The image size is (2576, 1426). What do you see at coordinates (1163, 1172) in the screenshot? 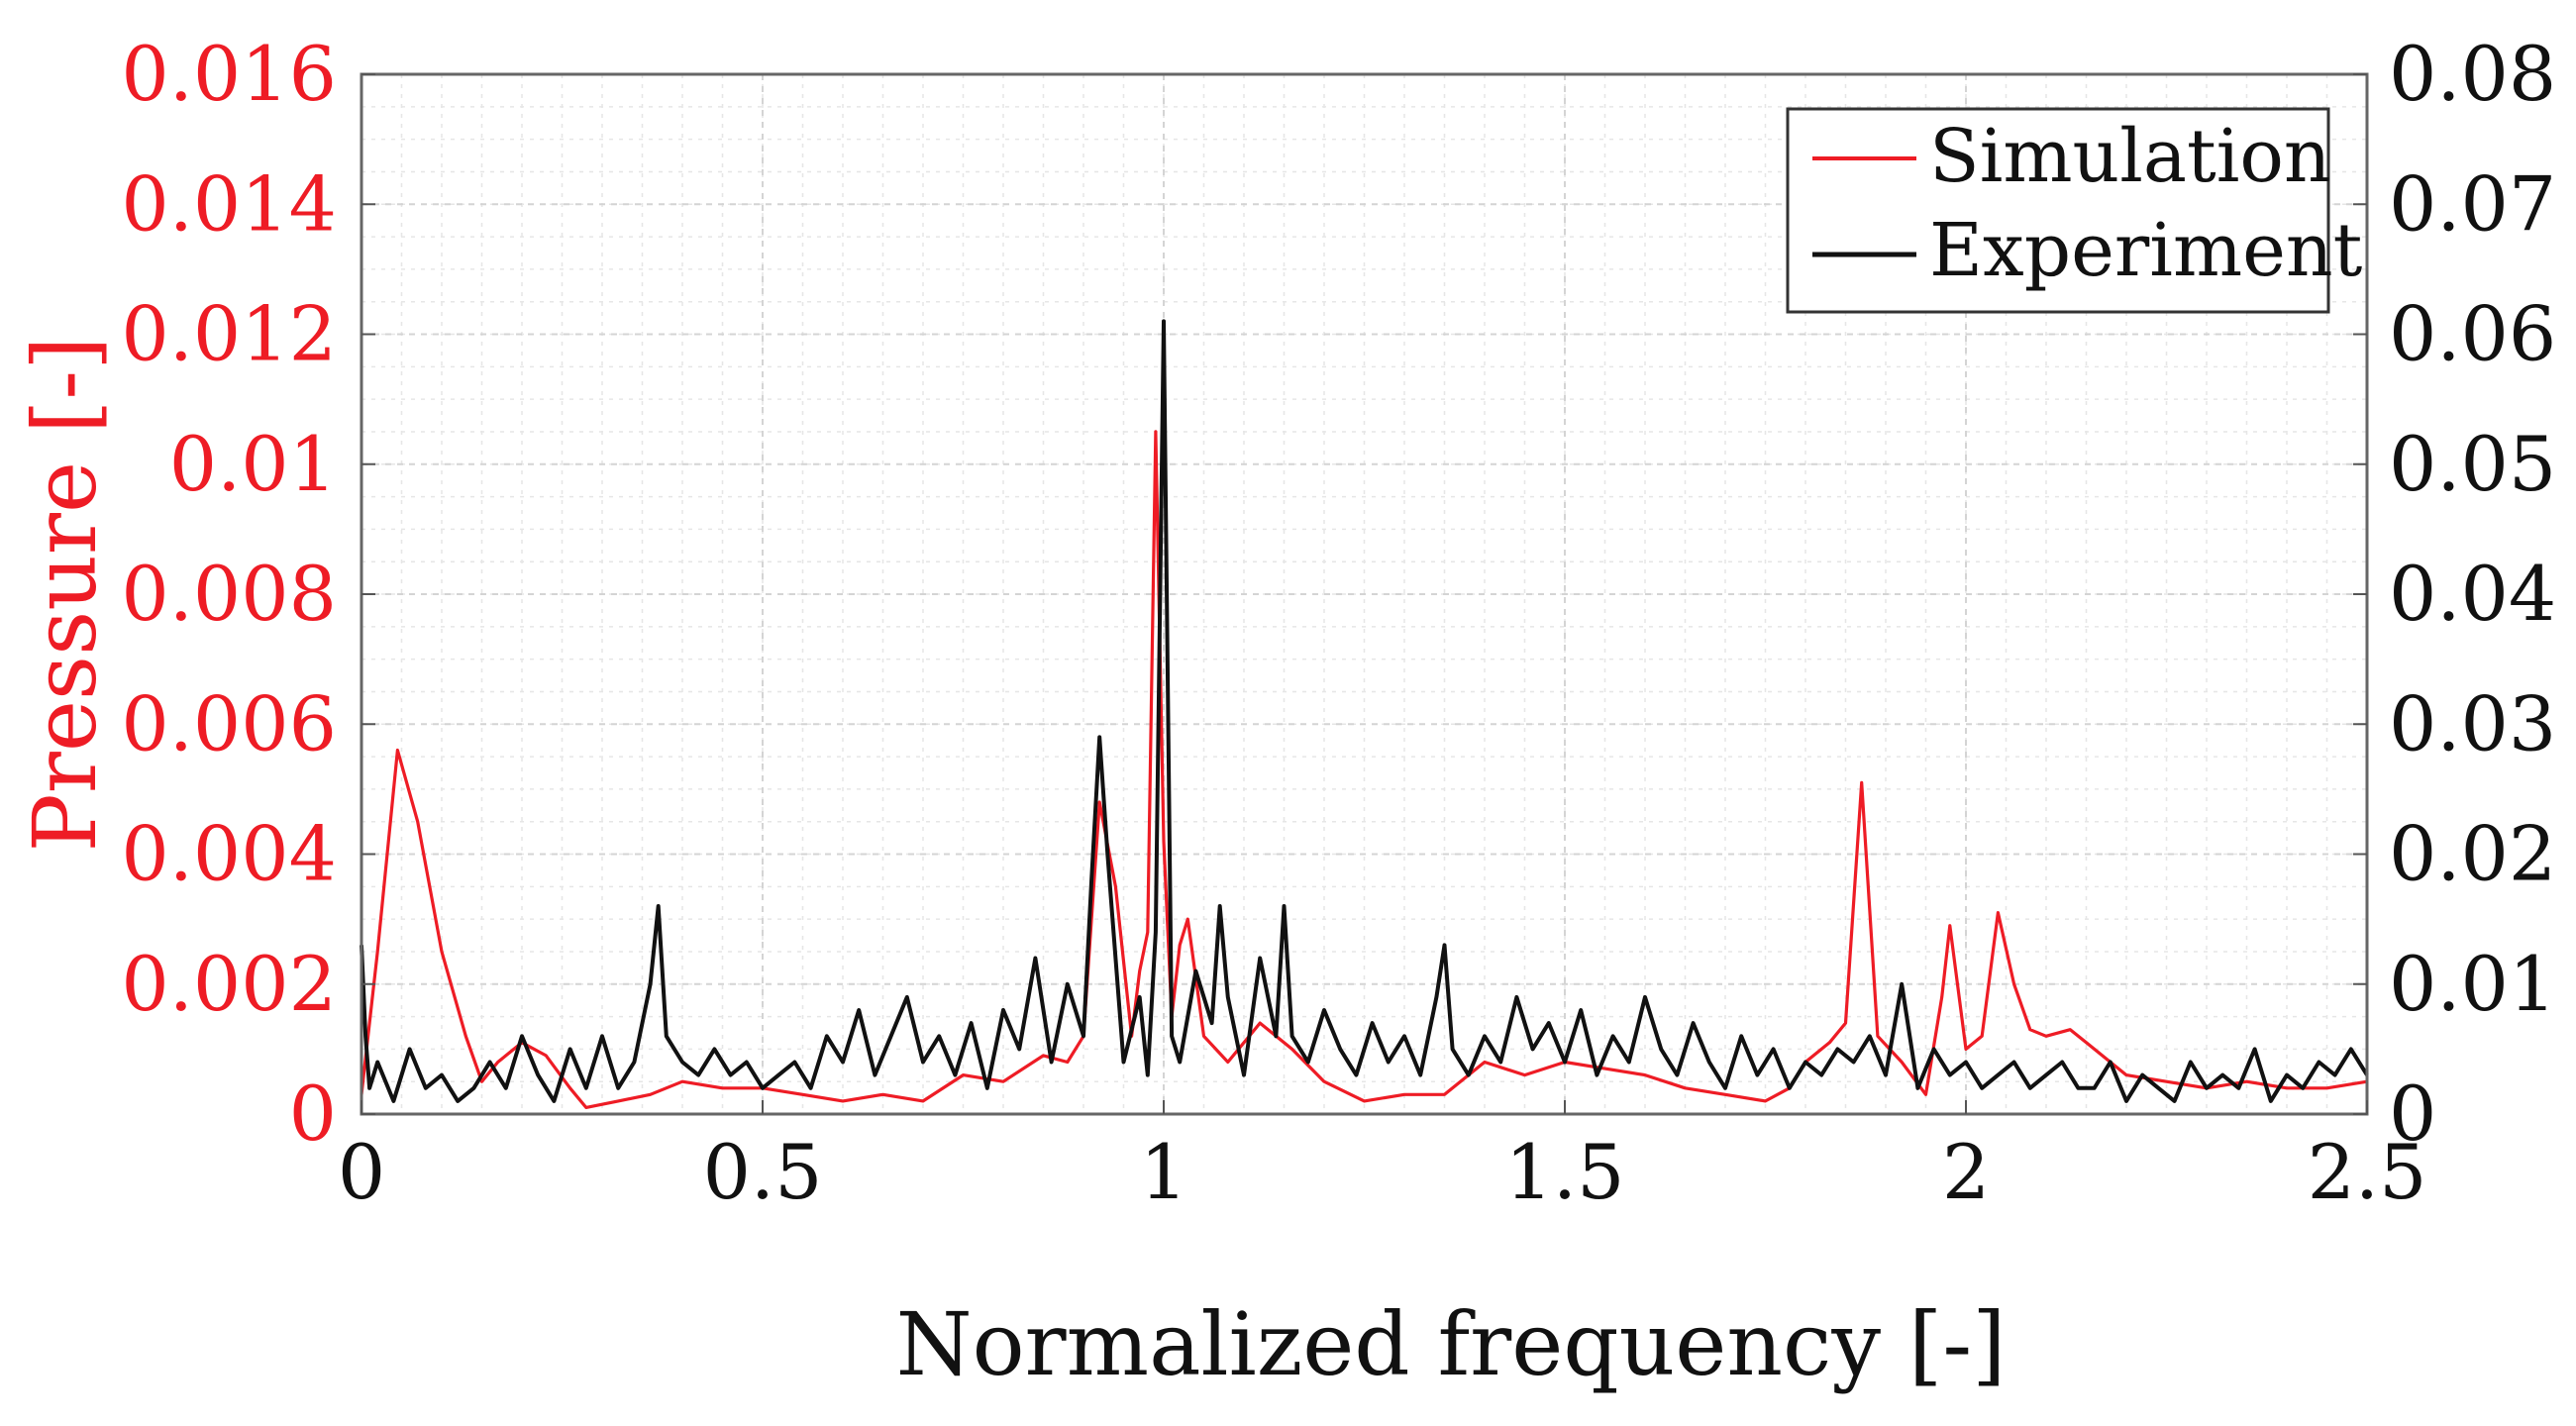
I see `x-tick-label: 1` at bounding box center [1163, 1172].